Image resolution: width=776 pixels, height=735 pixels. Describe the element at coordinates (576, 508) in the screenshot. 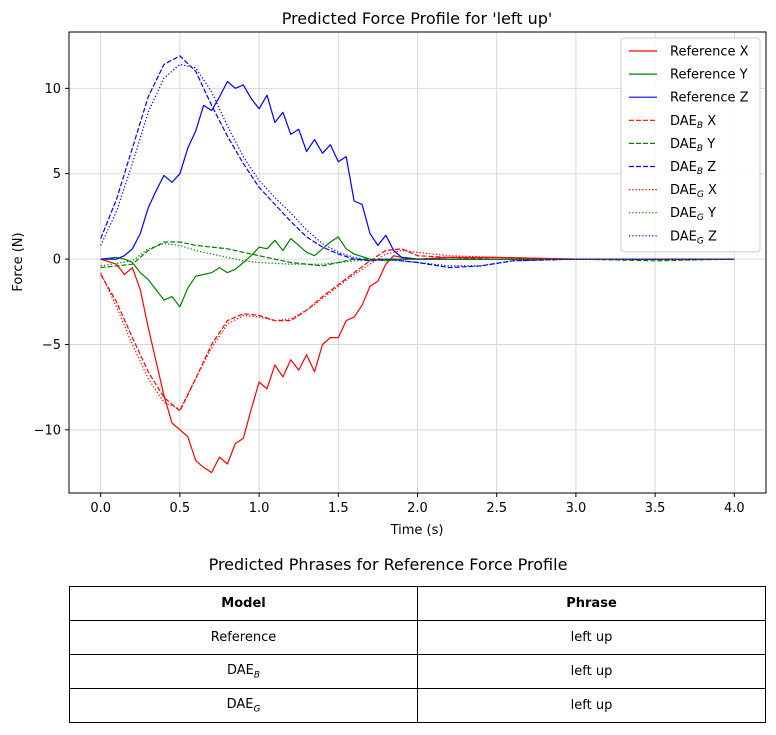

I see `x-tick-label: 3.0` at that location.